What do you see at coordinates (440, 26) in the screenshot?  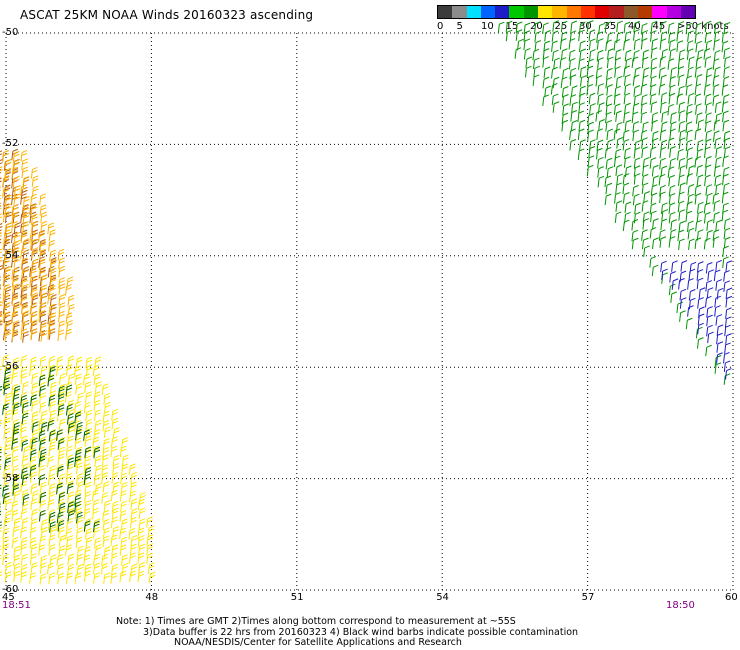 I see `colorbar-label: 0` at bounding box center [440, 26].